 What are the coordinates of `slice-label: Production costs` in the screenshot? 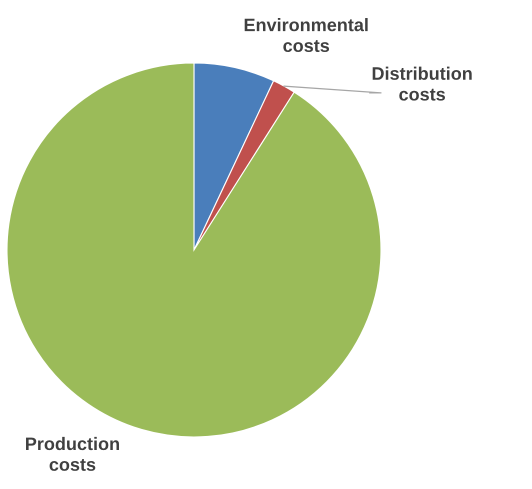 It's located at (72, 453).